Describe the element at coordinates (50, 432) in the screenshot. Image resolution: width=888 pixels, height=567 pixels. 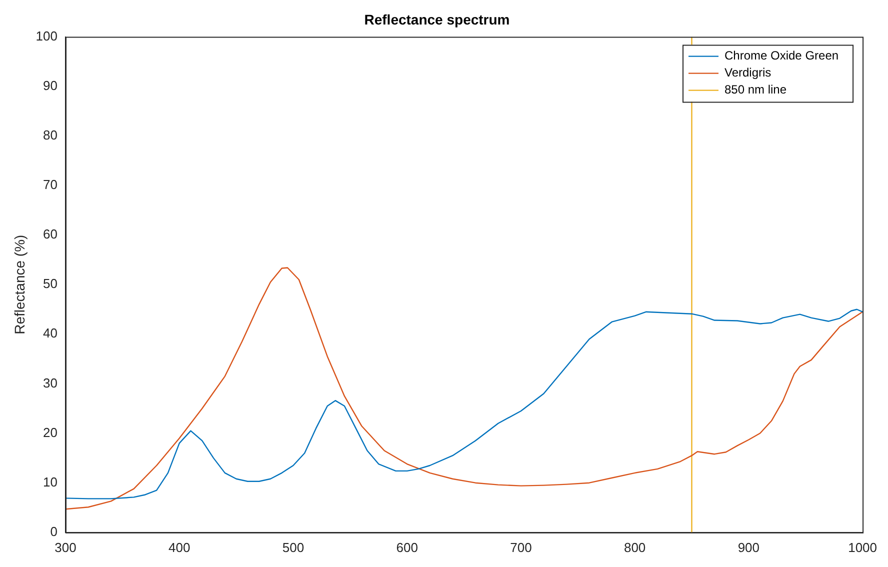
I see `y-tick-label: 20` at that location.